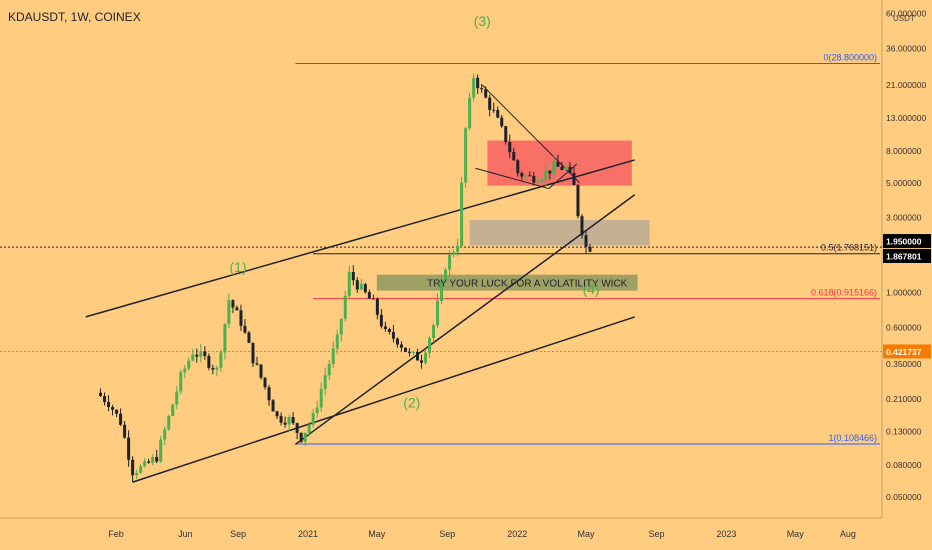  Describe the element at coordinates (904, 293) in the screenshot. I see `y-tick-label: 1.000000` at that location.